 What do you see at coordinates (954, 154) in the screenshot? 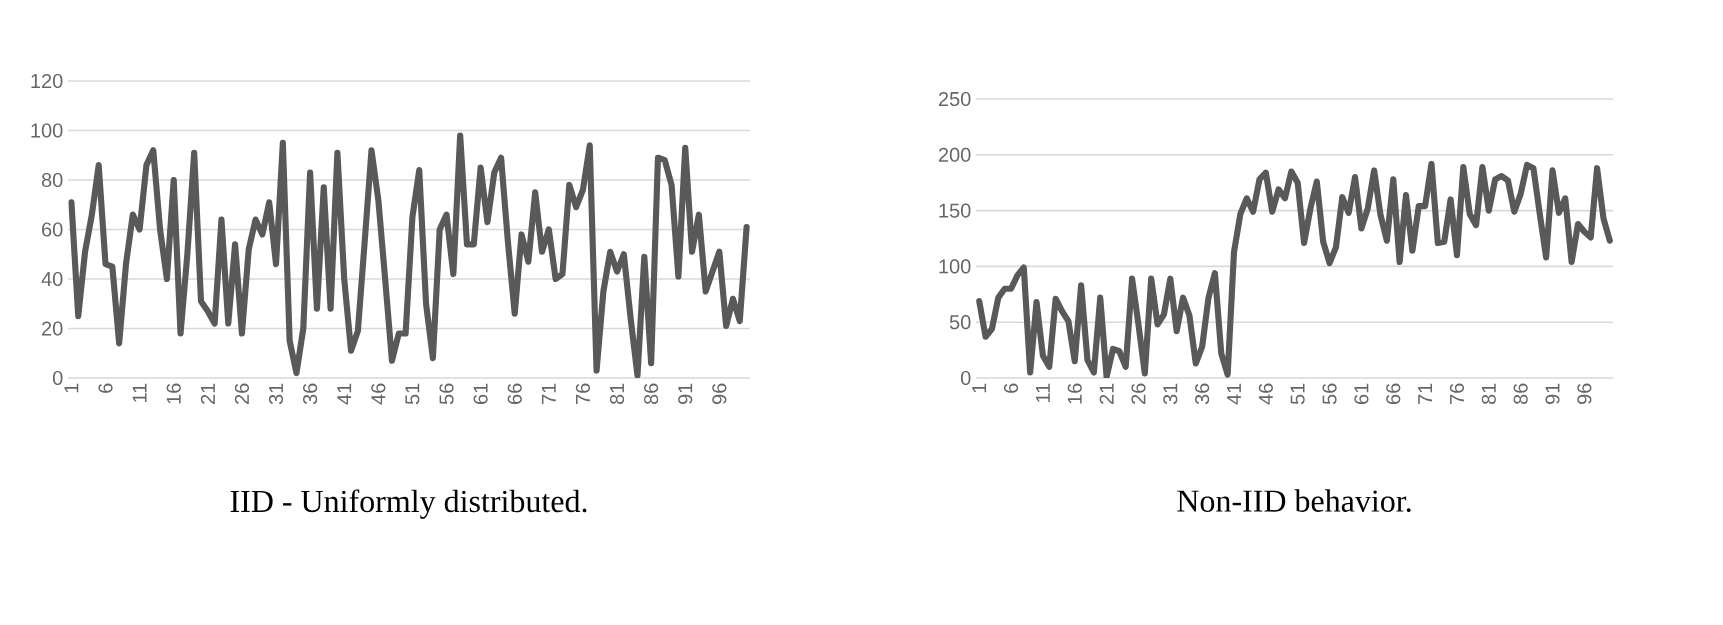
I see `y-tick-label: 200` at bounding box center [954, 154].